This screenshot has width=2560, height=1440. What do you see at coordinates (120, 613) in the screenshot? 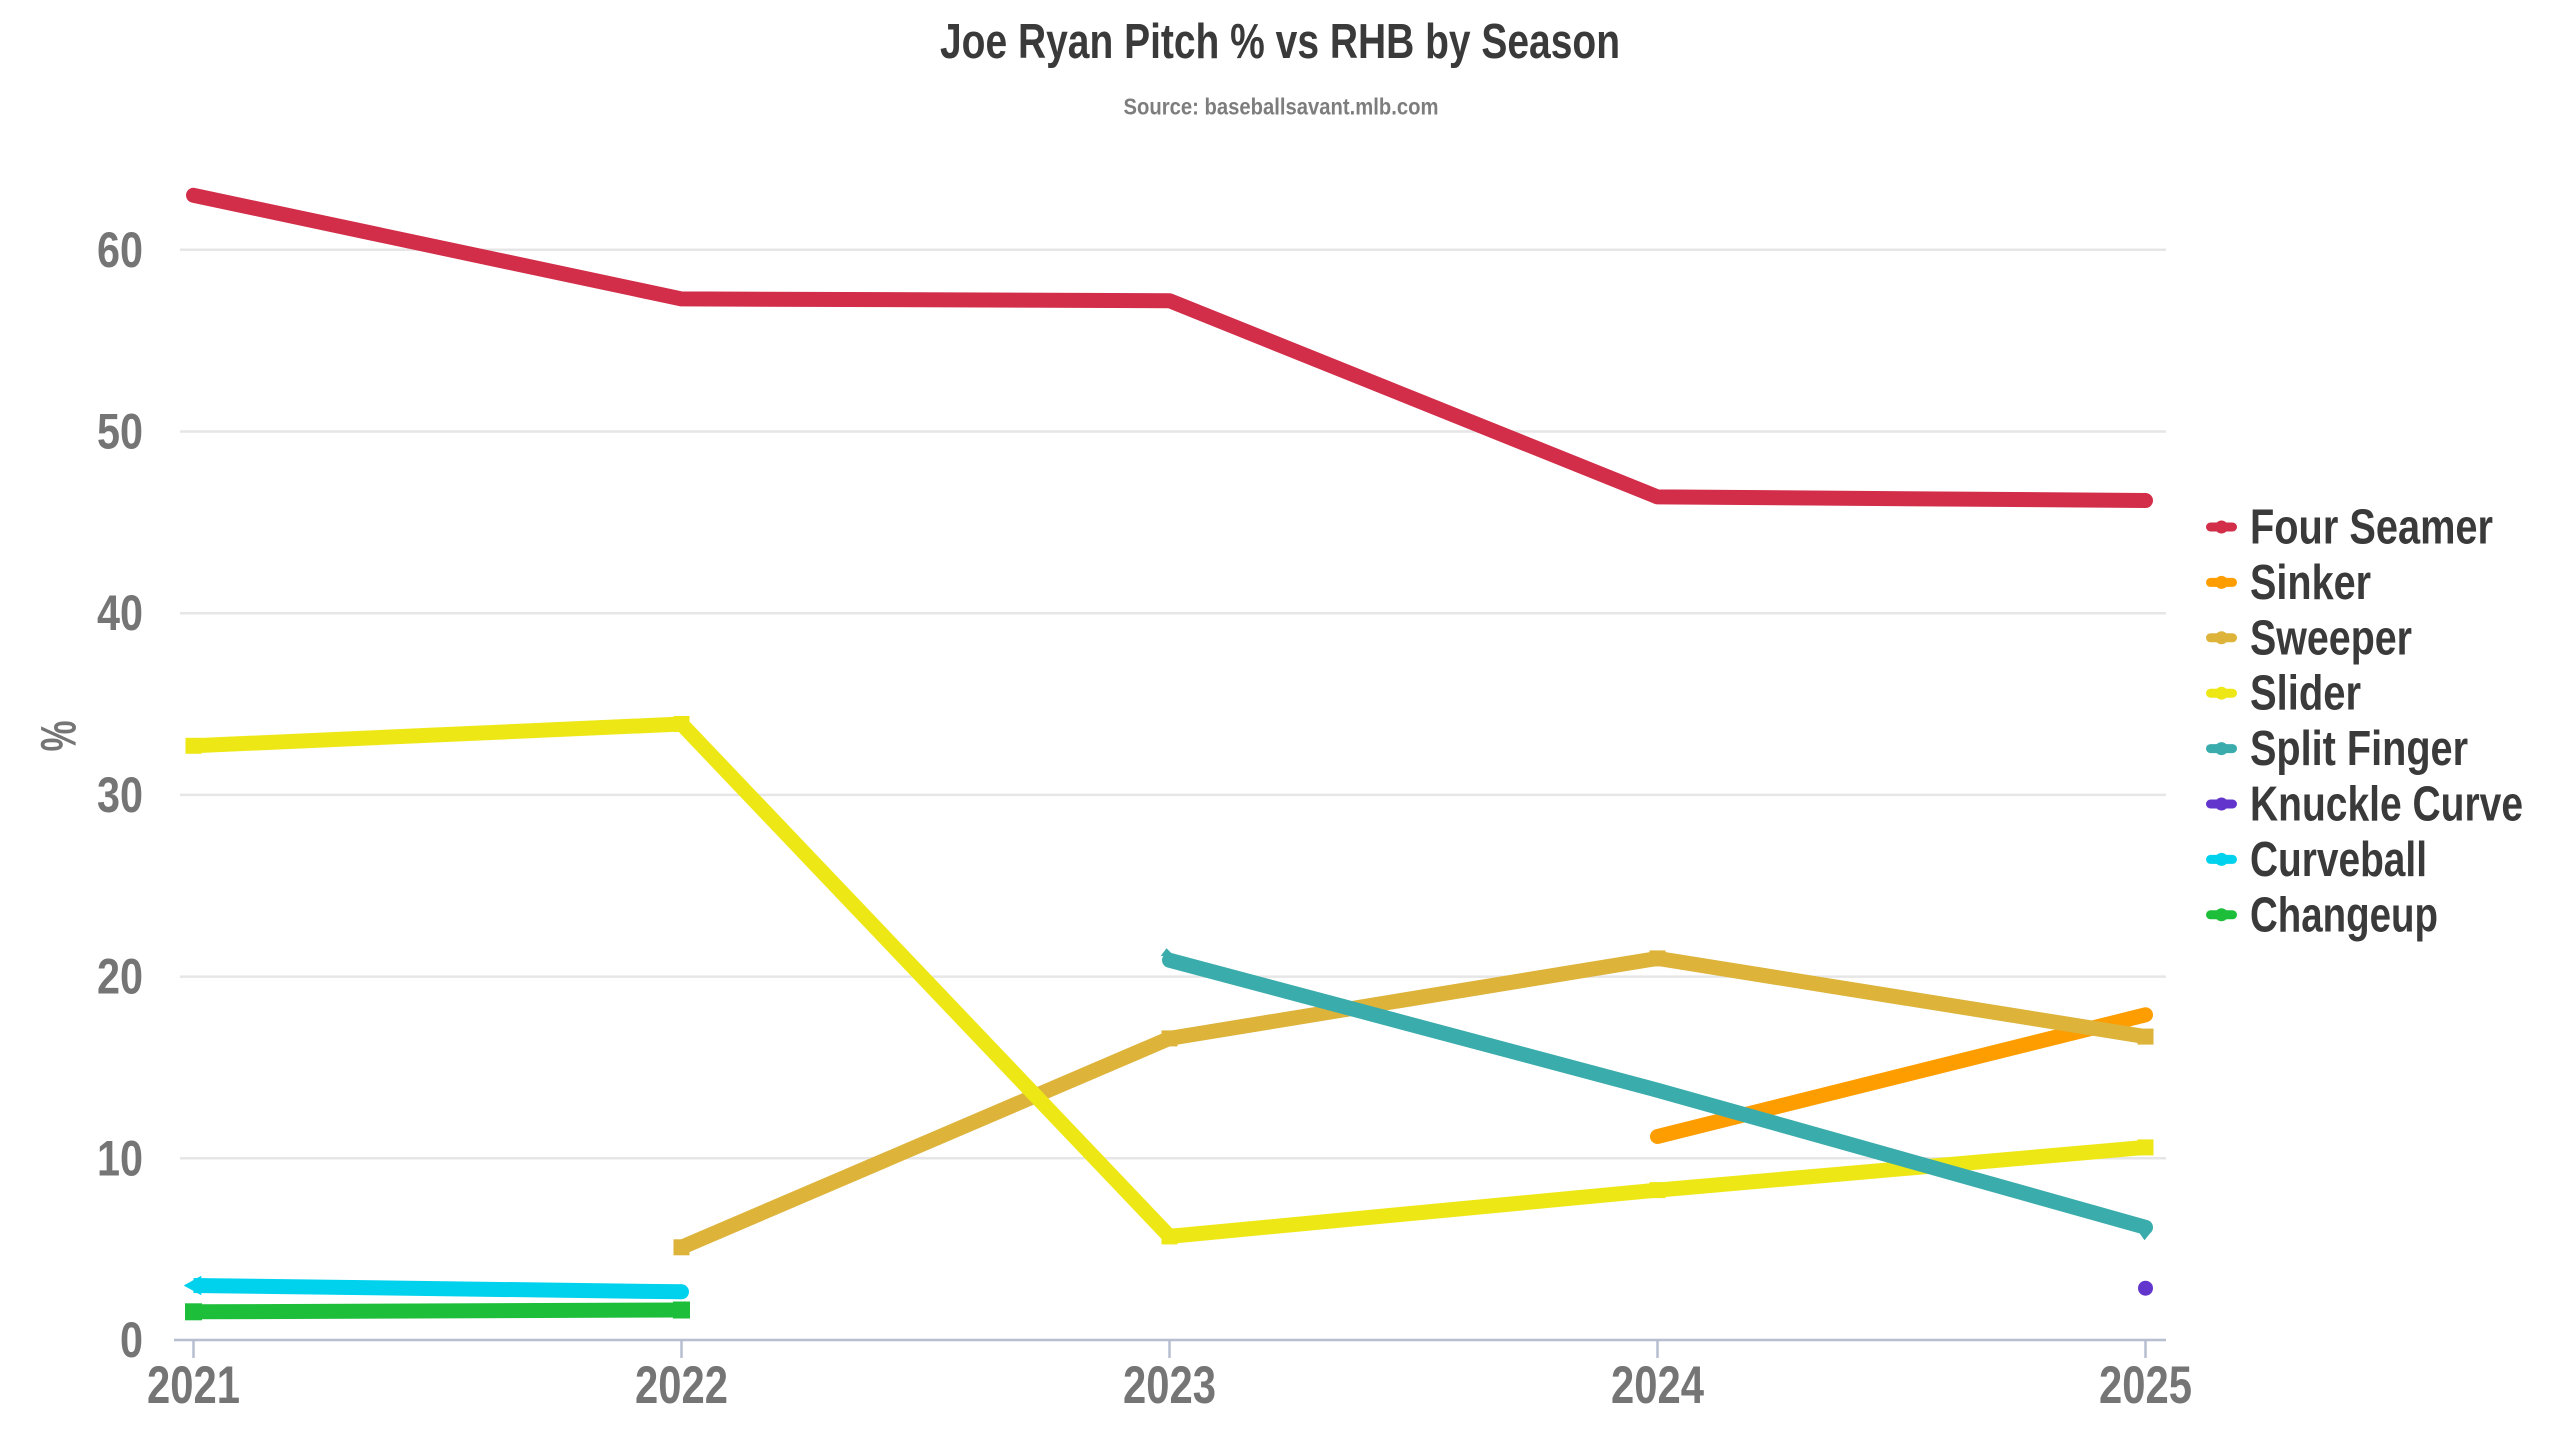
I see `svg-text: 40` at bounding box center [120, 613].